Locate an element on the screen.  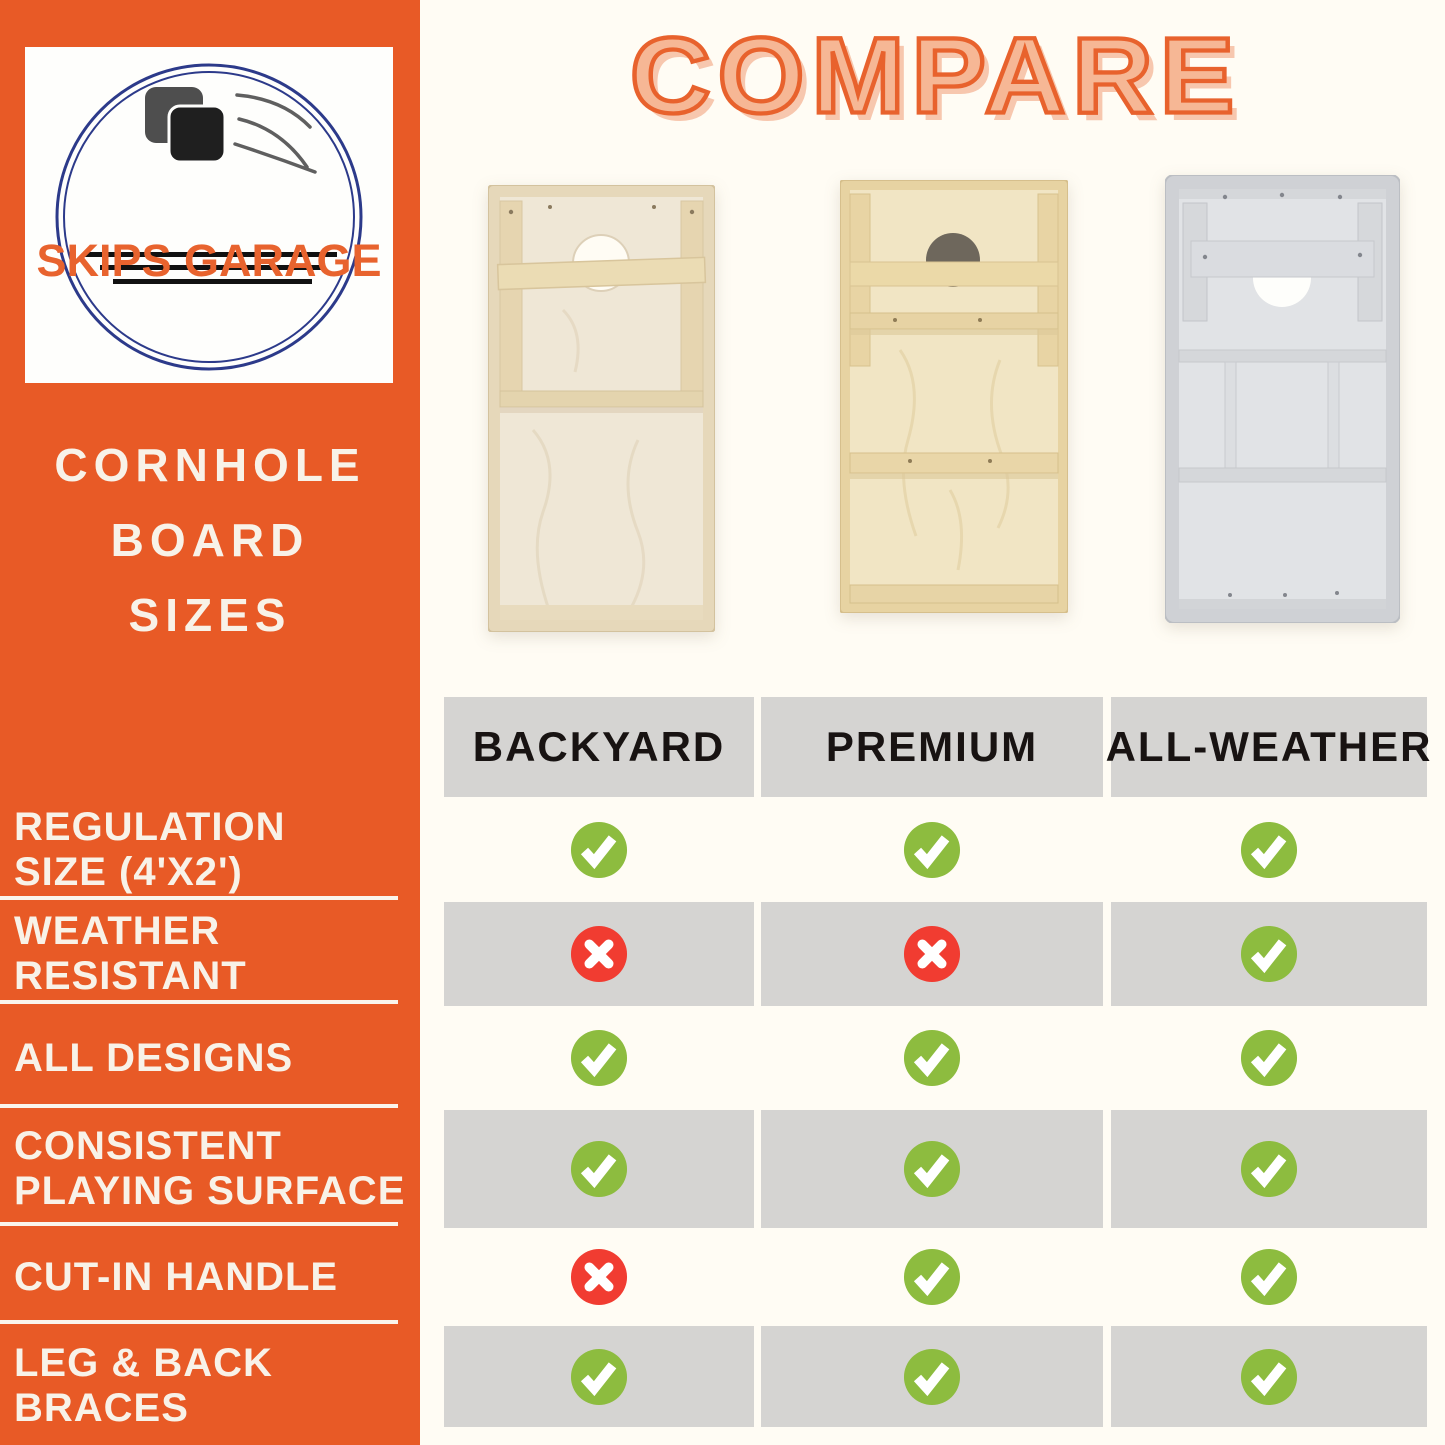
brand-logo: SKIPS GARAGE is located at coordinates (209, 215).